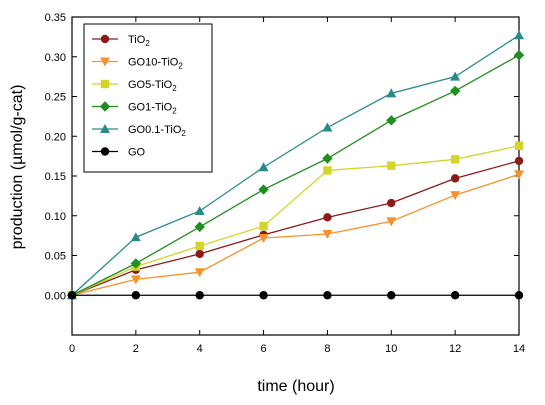 This screenshot has width=545, height=405. I want to click on x-tick-label: 8, so click(327, 349).